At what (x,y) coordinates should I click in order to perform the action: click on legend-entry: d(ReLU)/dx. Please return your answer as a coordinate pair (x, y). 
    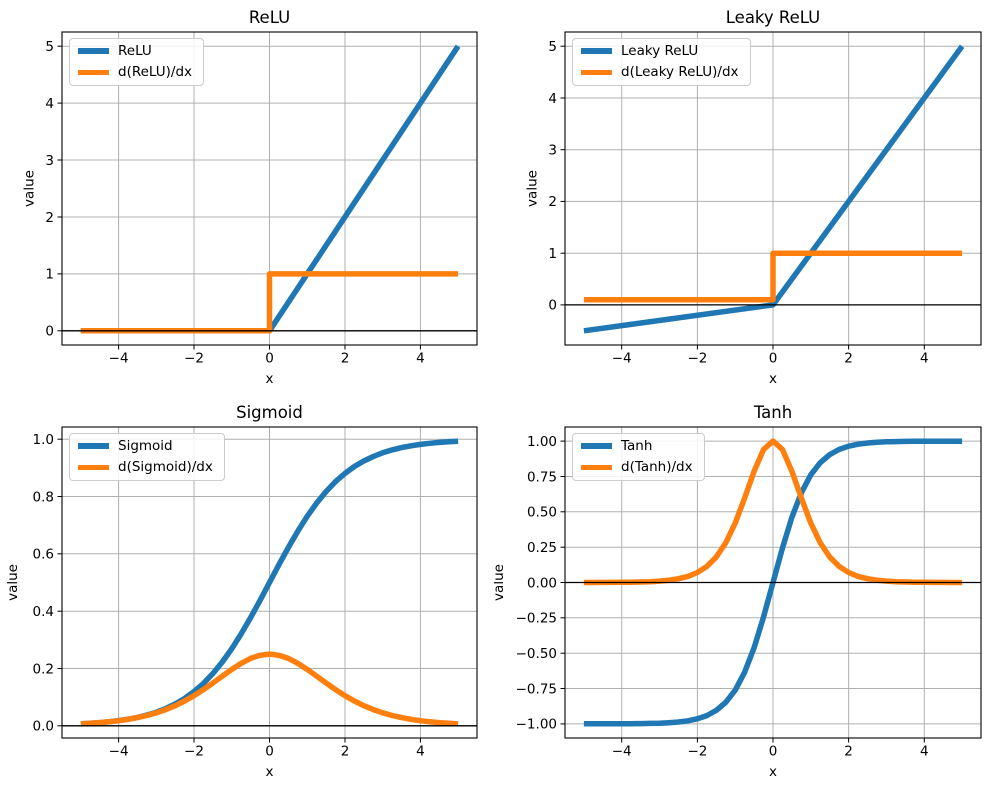
    Looking at the image, I should click on (135, 72).